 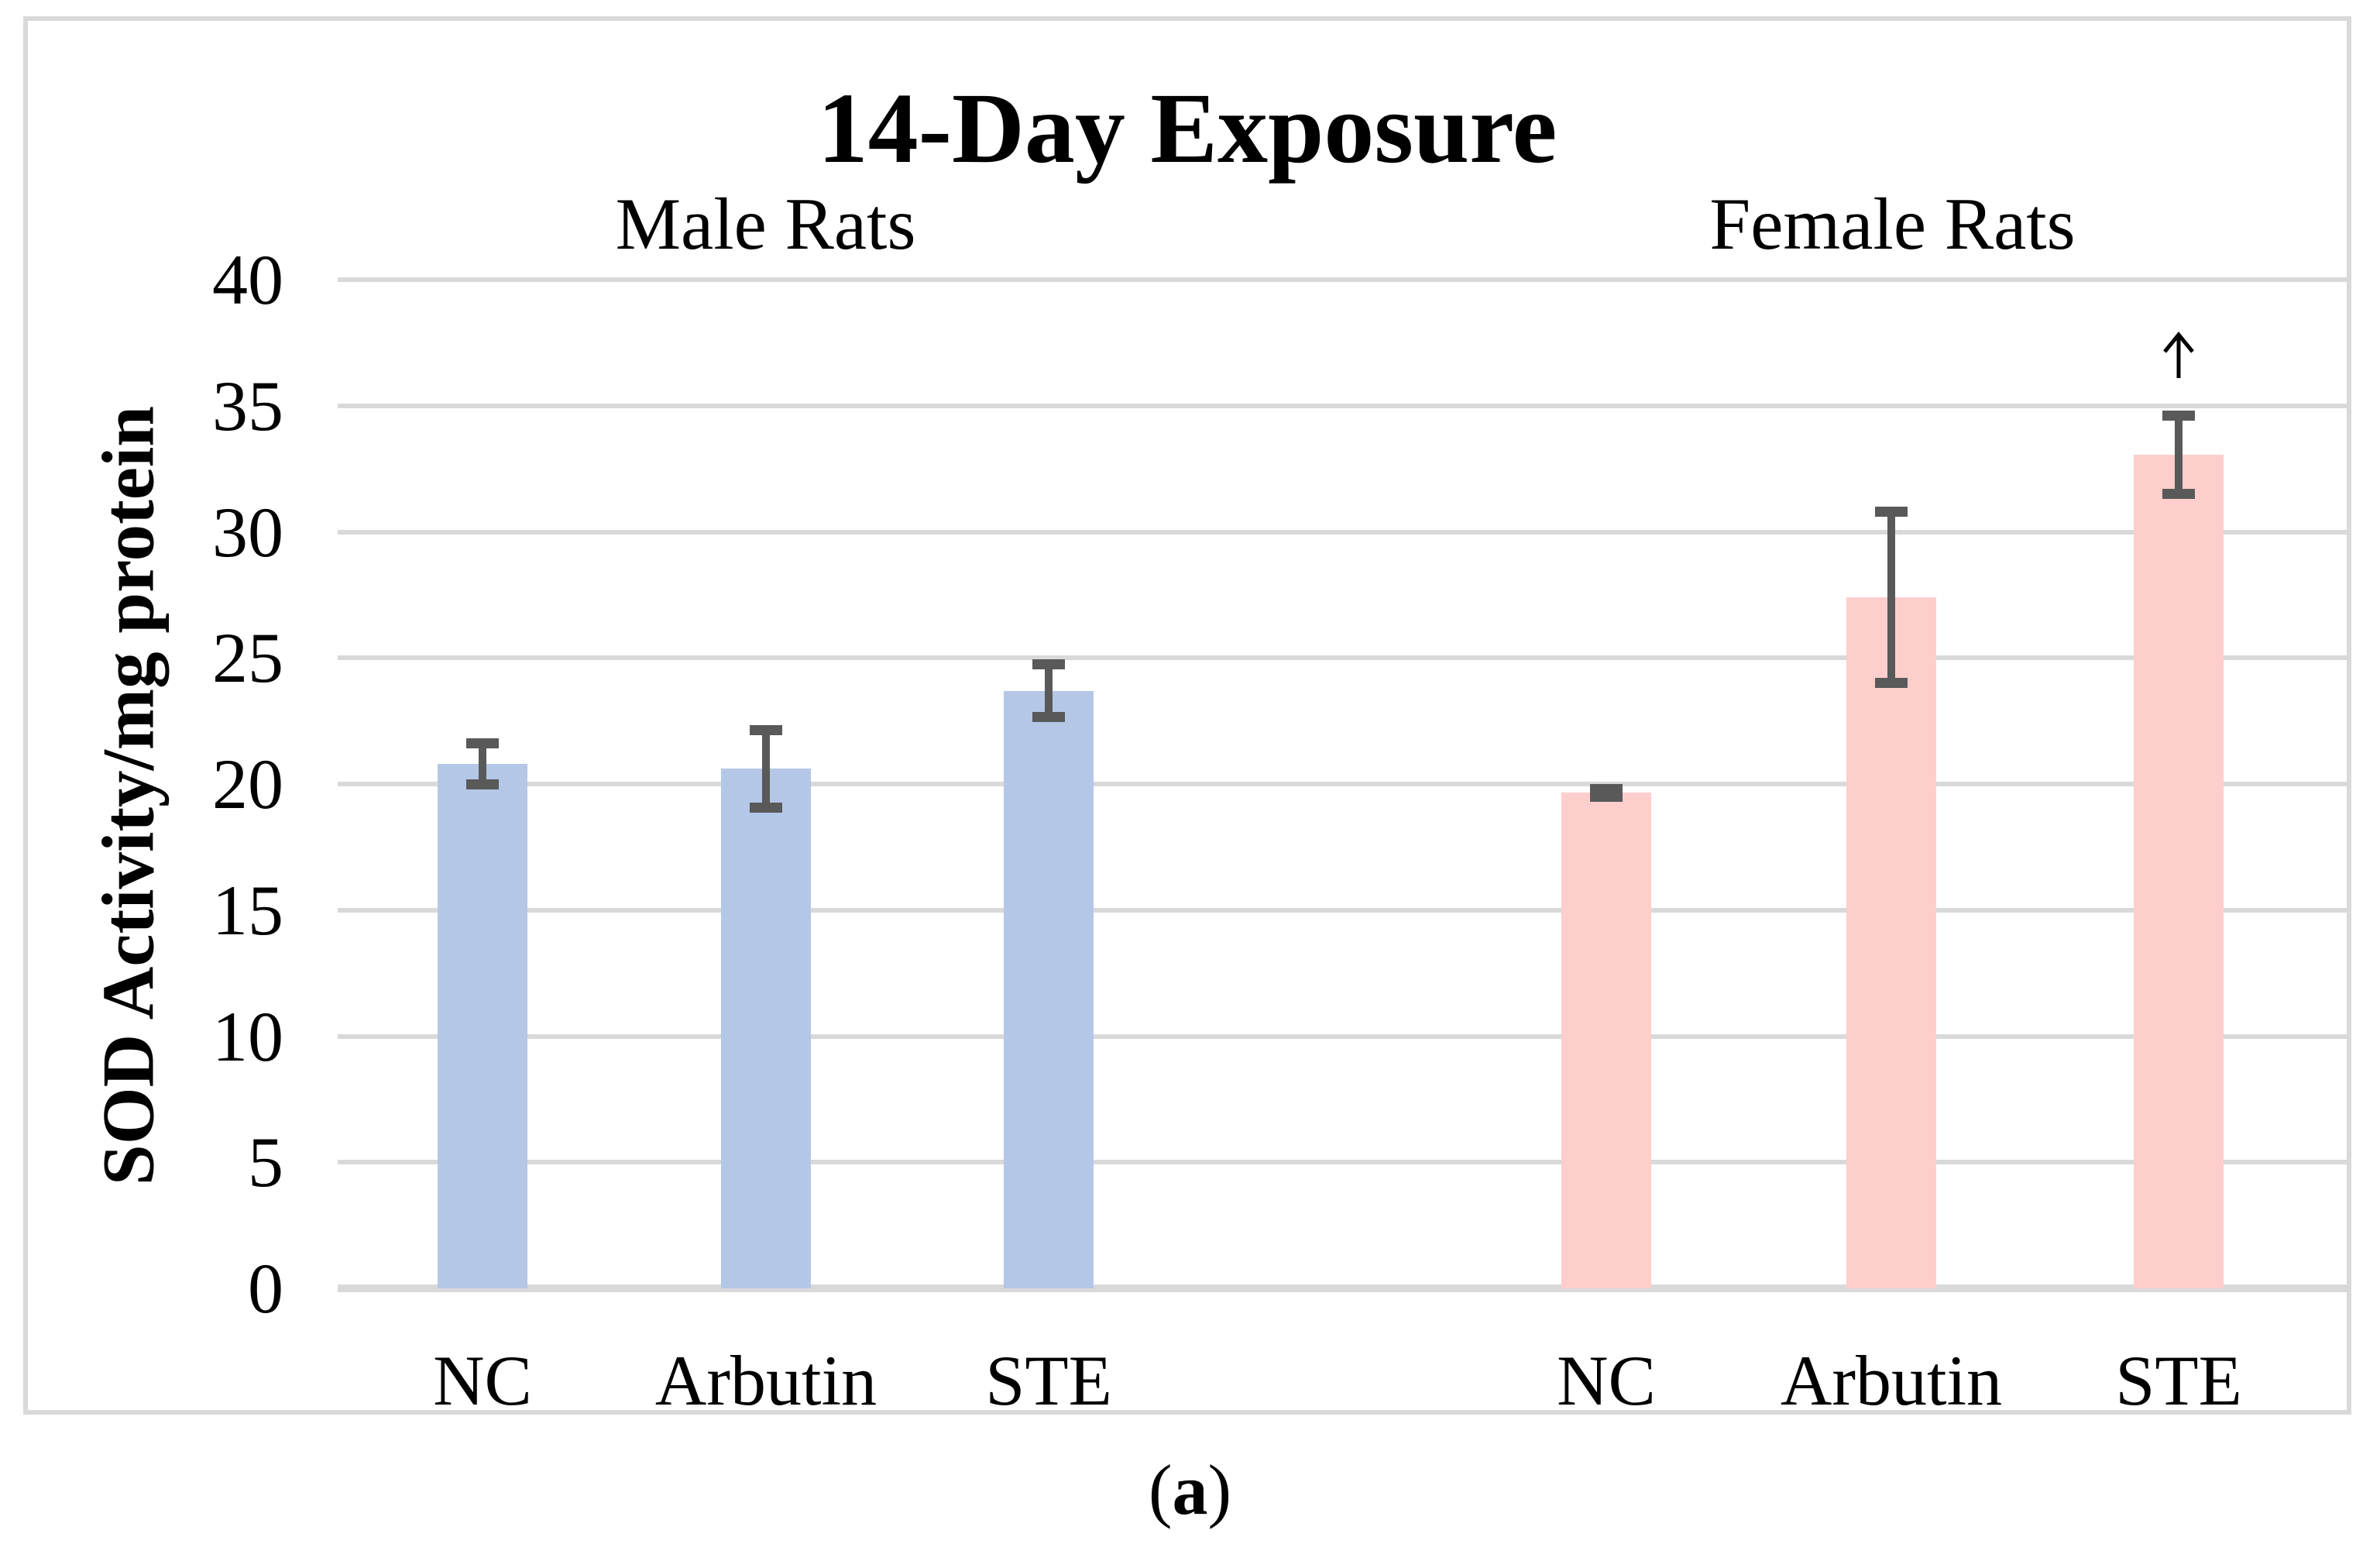 I want to click on figure-caption: (a), so click(x=1190, y=1489).